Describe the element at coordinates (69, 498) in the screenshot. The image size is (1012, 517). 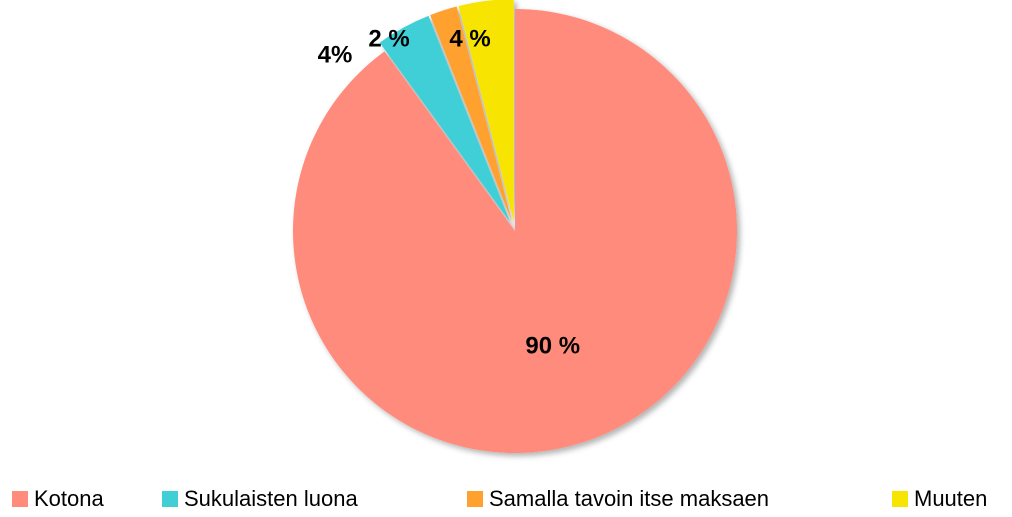
I see `legend-label: Kotona` at that location.